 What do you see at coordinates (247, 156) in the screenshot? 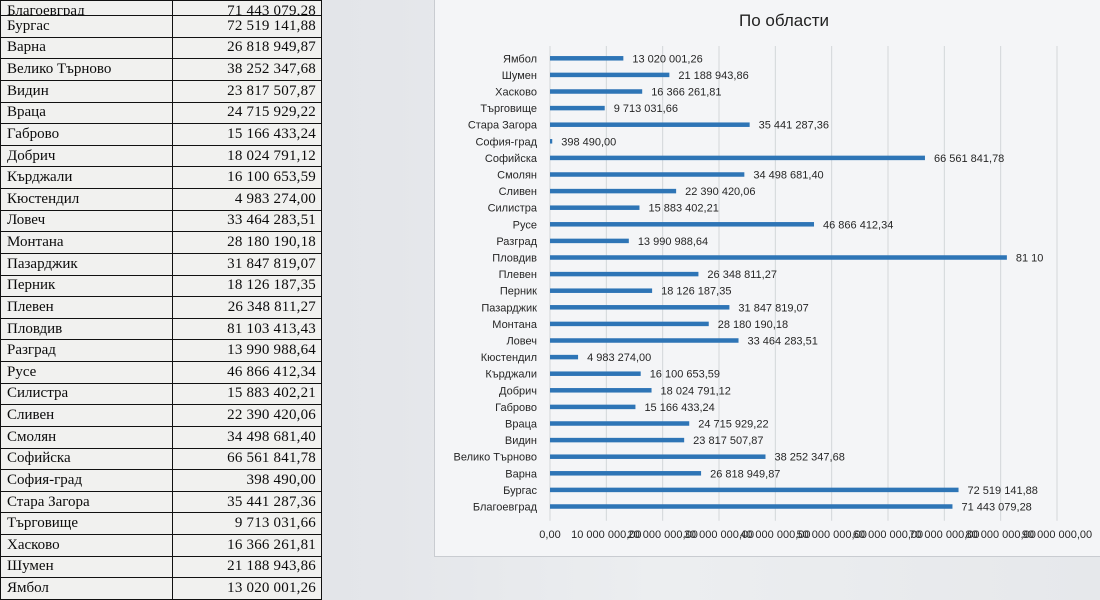
I see `region-value-cell: 18 024 791,12` at bounding box center [247, 156].